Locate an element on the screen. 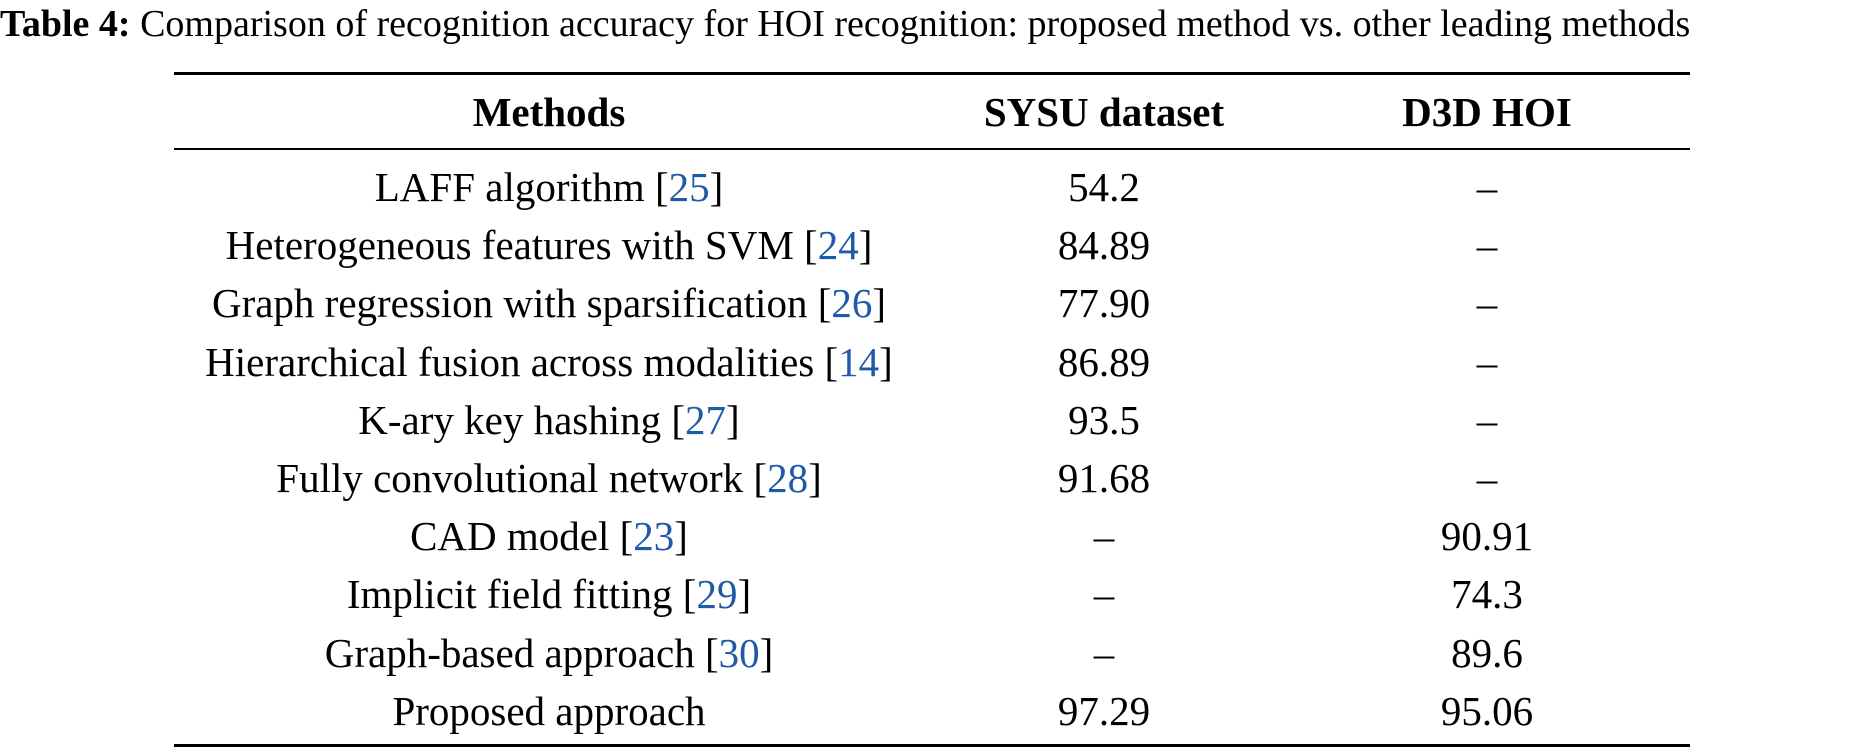  citation-link: 25 is located at coordinates (689, 187).